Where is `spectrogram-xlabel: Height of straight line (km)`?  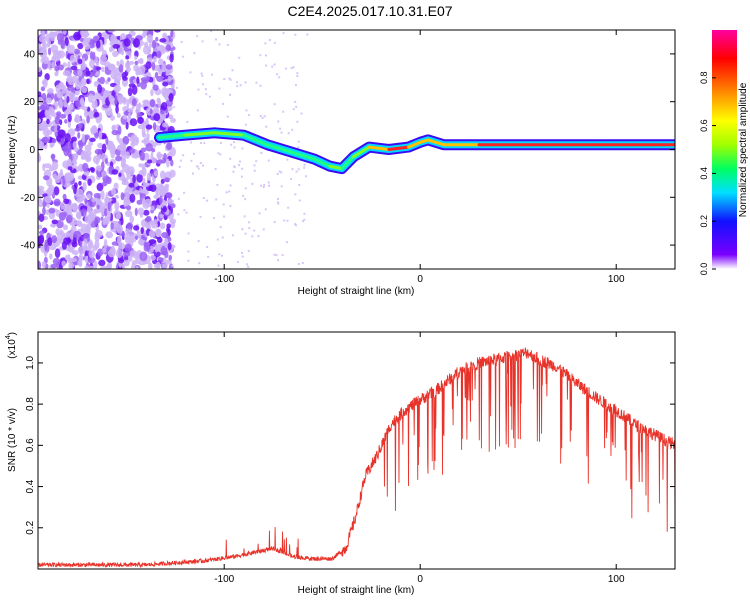
spectrogram-xlabel: Height of straight line (km) is located at coordinates (356, 291).